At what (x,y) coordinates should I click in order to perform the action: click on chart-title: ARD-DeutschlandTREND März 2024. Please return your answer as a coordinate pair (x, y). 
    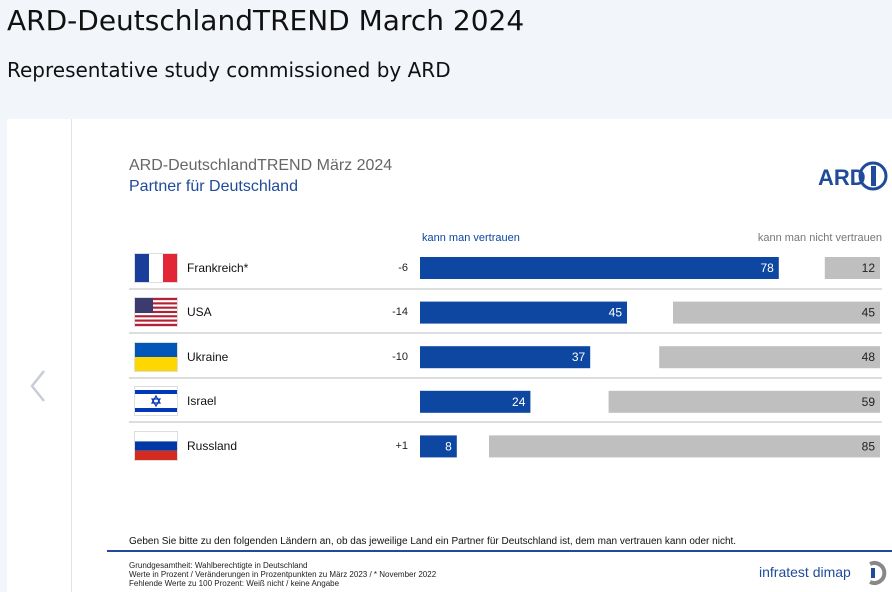
    Looking at the image, I should click on (261, 165).